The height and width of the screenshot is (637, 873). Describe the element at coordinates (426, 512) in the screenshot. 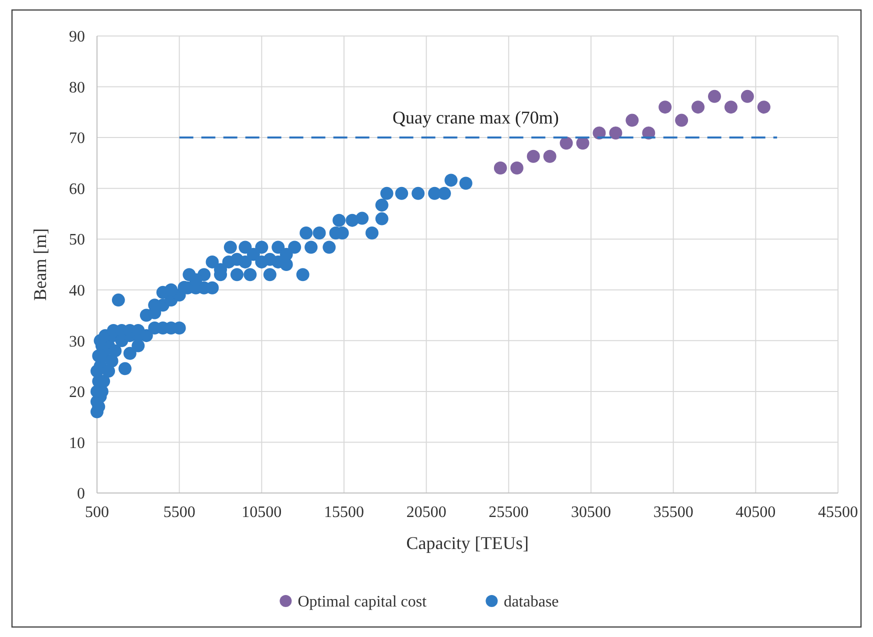

I see `x-tick-label: 20500` at that location.